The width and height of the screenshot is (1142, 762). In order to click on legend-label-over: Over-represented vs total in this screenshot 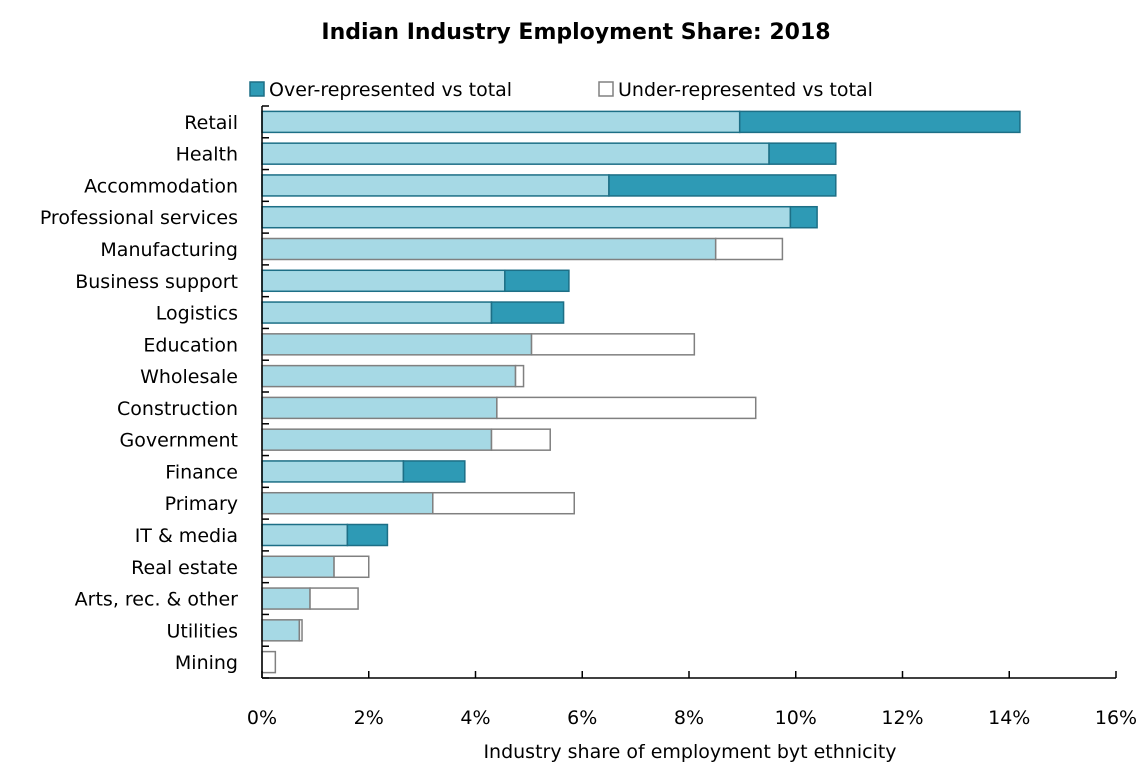, I will do `click(390, 90)`.